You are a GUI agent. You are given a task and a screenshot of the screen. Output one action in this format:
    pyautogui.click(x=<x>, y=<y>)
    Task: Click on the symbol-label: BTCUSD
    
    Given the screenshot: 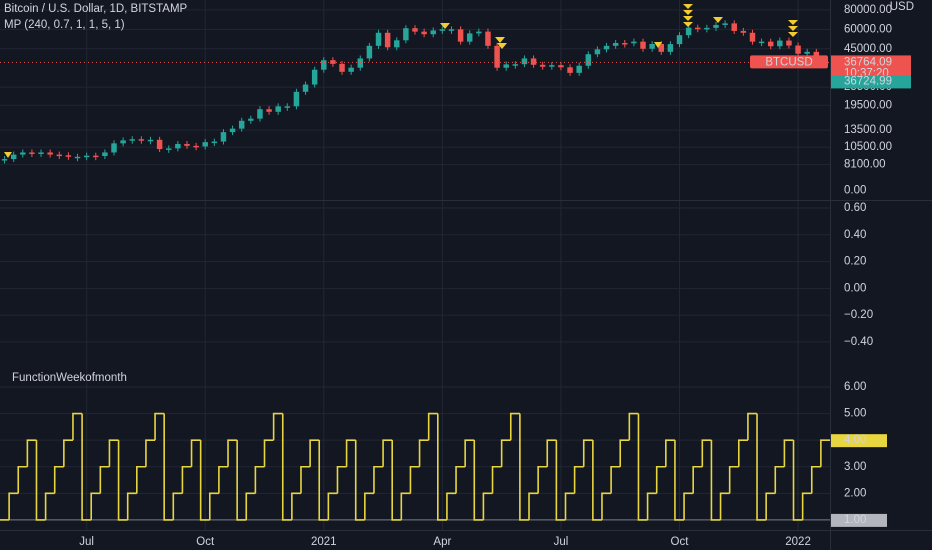 What is the action you would take?
    pyautogui.click(x=788, y=62)
    